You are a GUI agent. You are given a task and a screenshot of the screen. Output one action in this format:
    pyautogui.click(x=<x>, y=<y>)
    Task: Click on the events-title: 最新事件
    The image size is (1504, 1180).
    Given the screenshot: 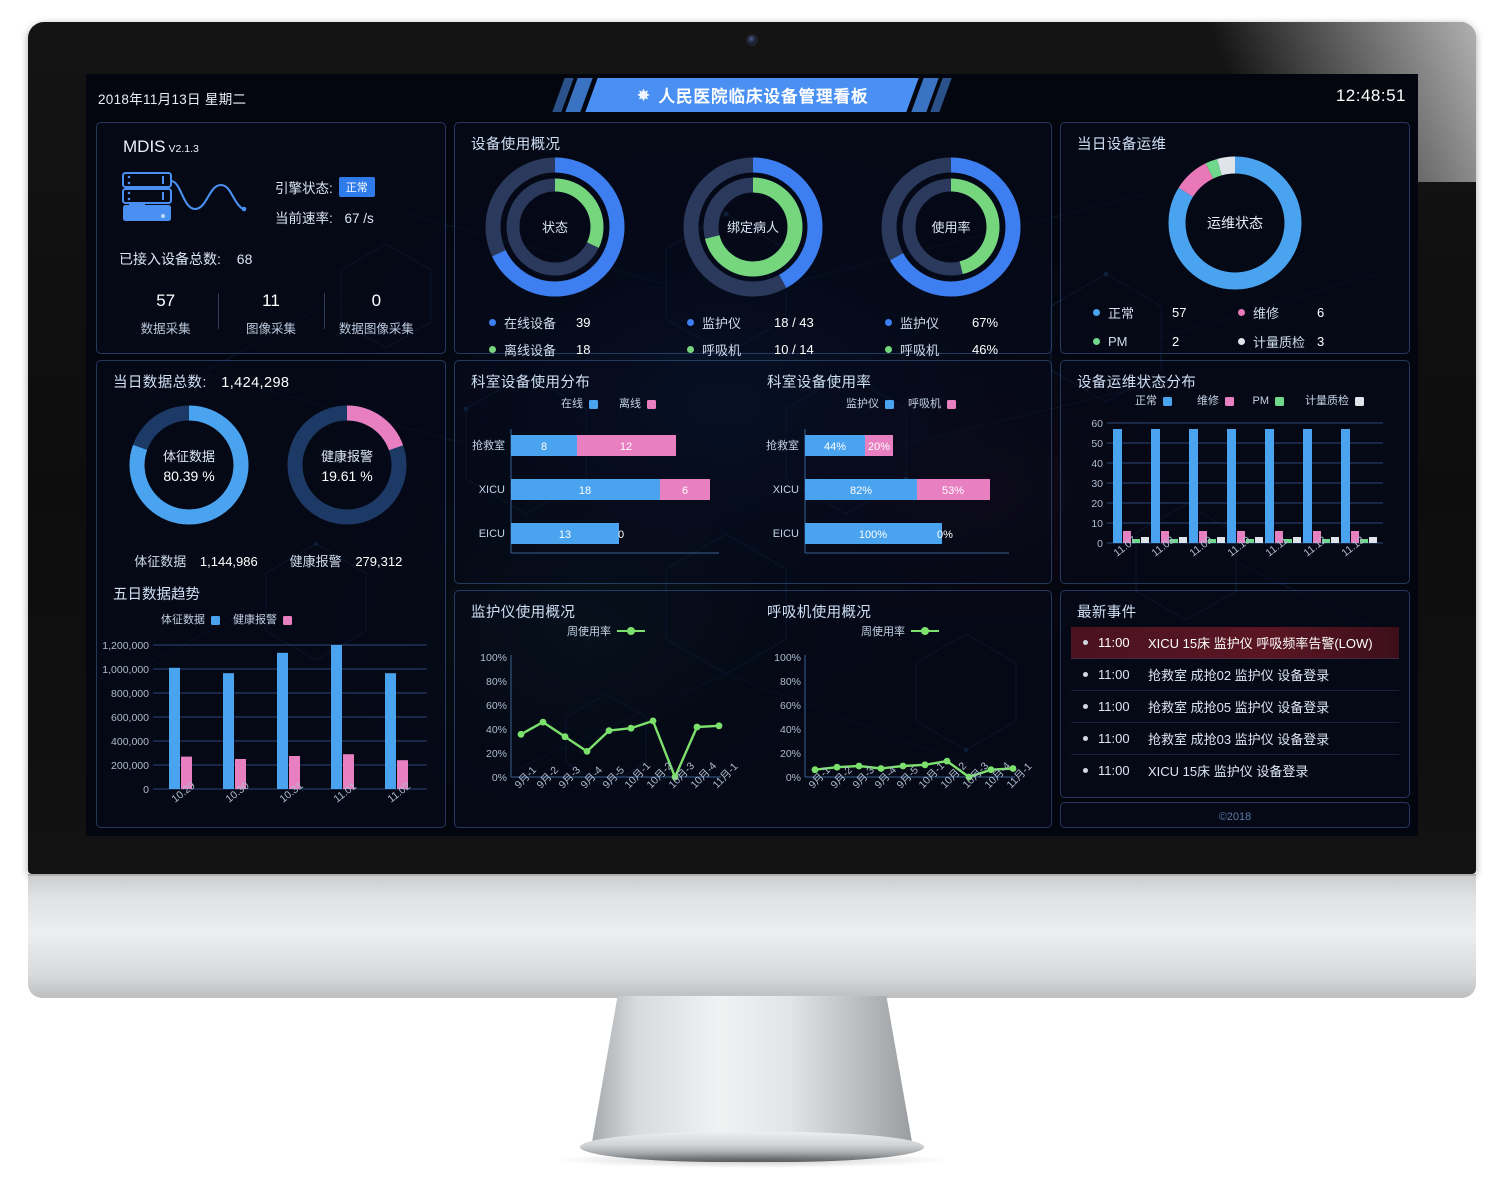 What is the action you would take?
    pyautogui.click(x=1107, y=613)
    